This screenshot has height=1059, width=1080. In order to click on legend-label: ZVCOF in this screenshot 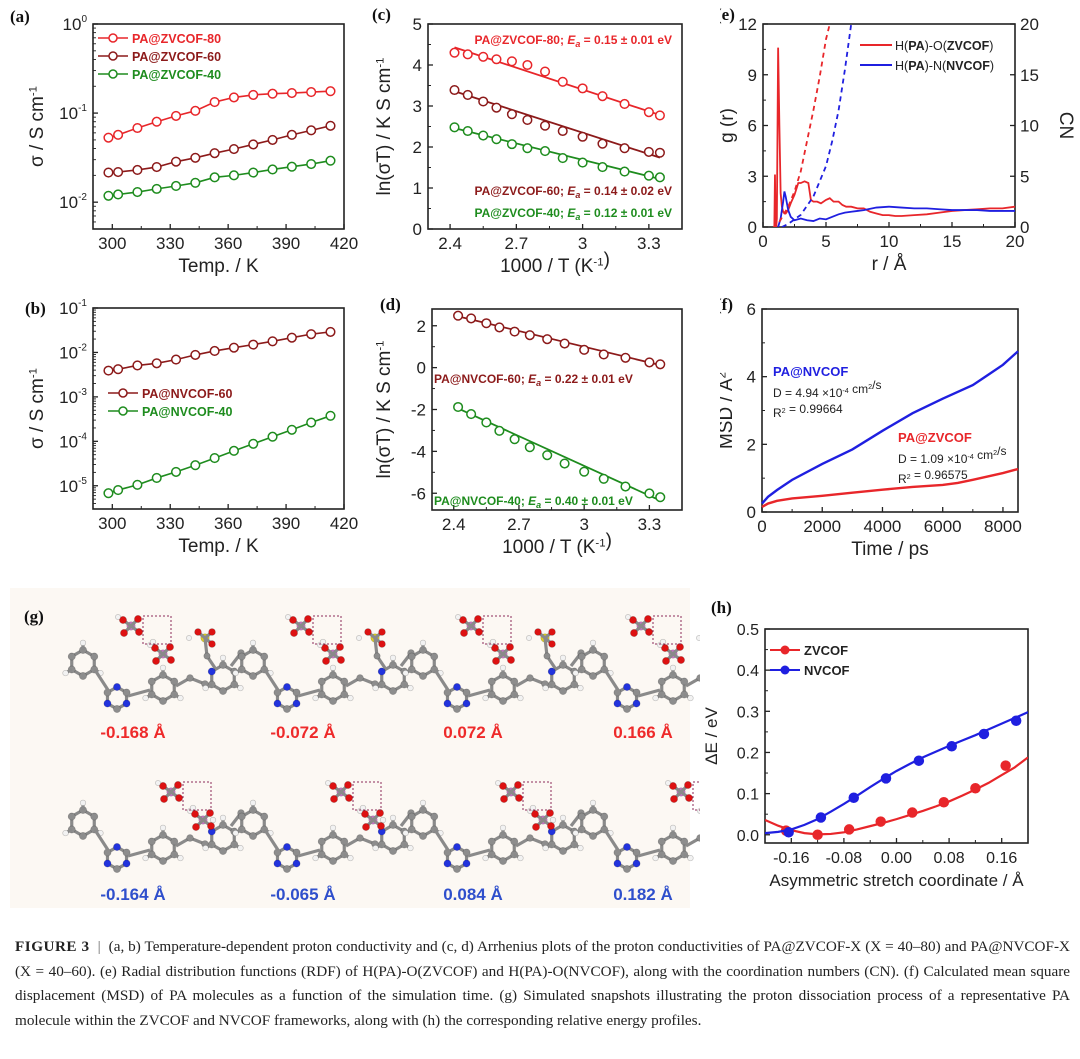, I will do `click(826, 650)`.